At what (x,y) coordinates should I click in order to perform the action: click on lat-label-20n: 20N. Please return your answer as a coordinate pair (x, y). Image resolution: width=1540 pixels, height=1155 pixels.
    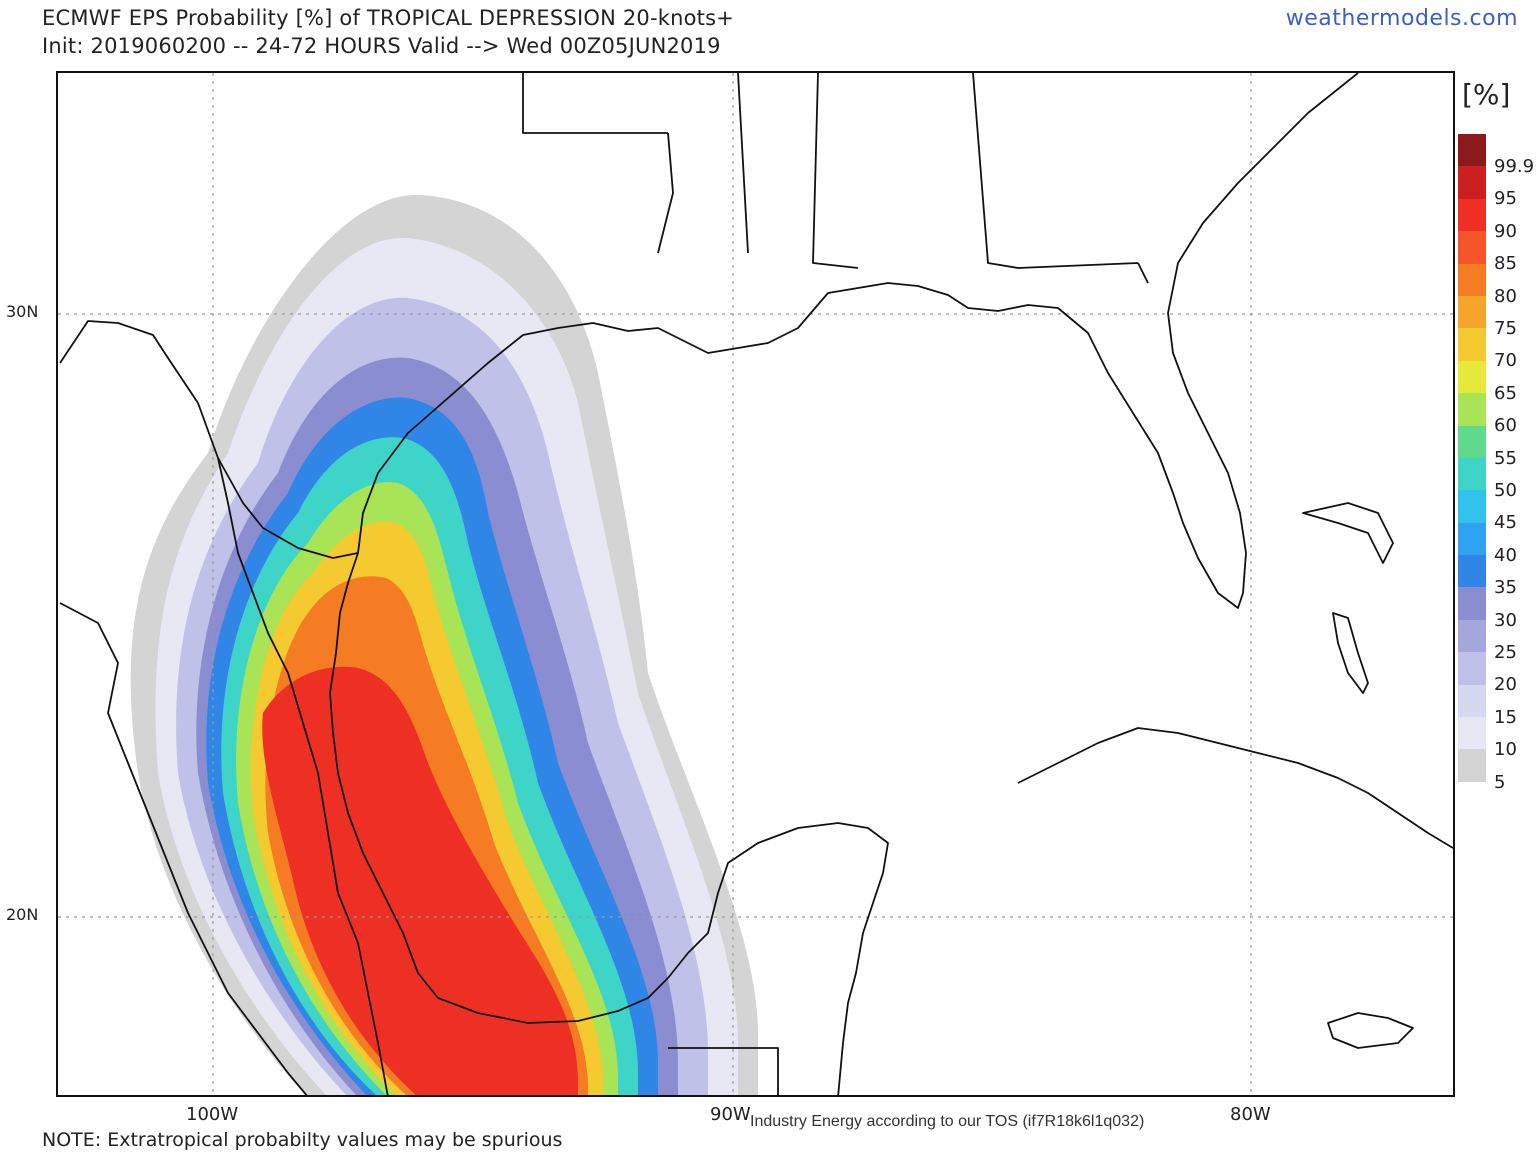
    Looking at the image, I should click on (22, 914).